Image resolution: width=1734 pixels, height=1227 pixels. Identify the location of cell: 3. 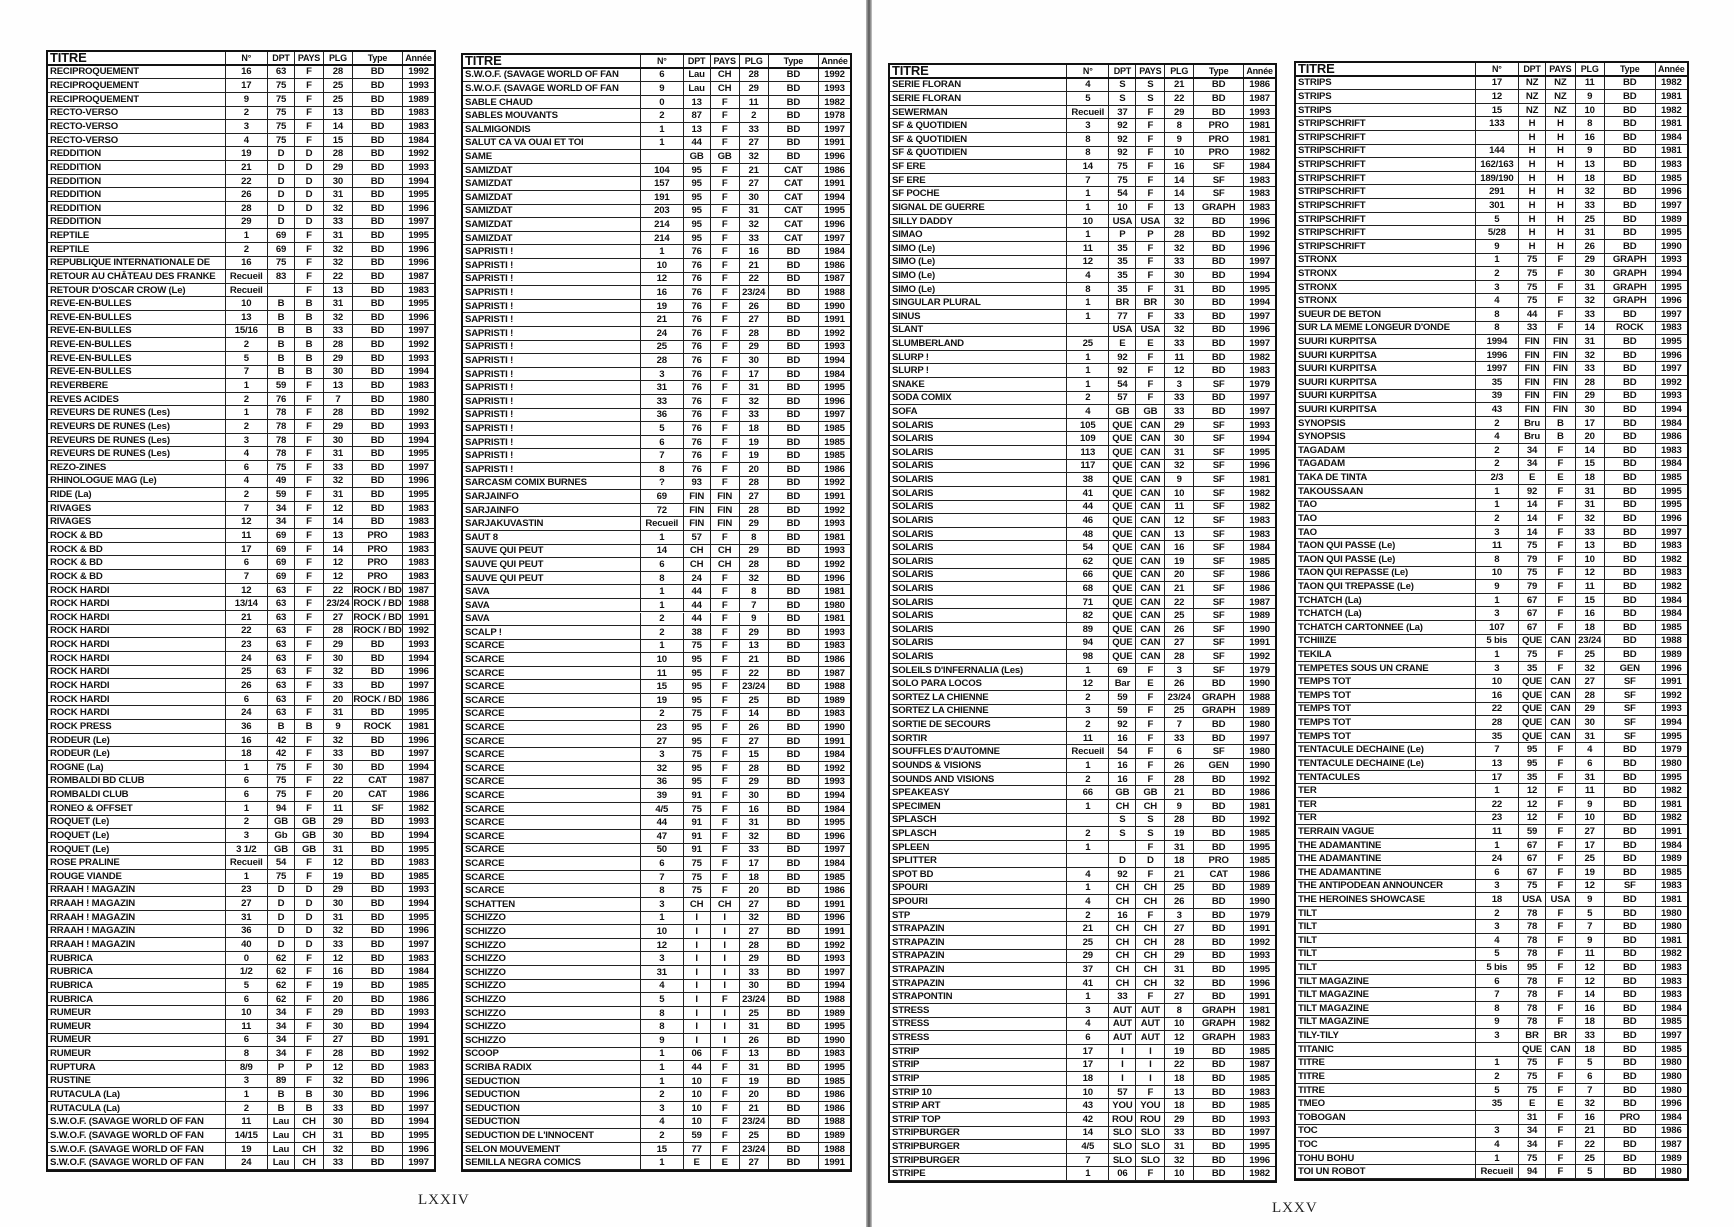
(1497, 668).